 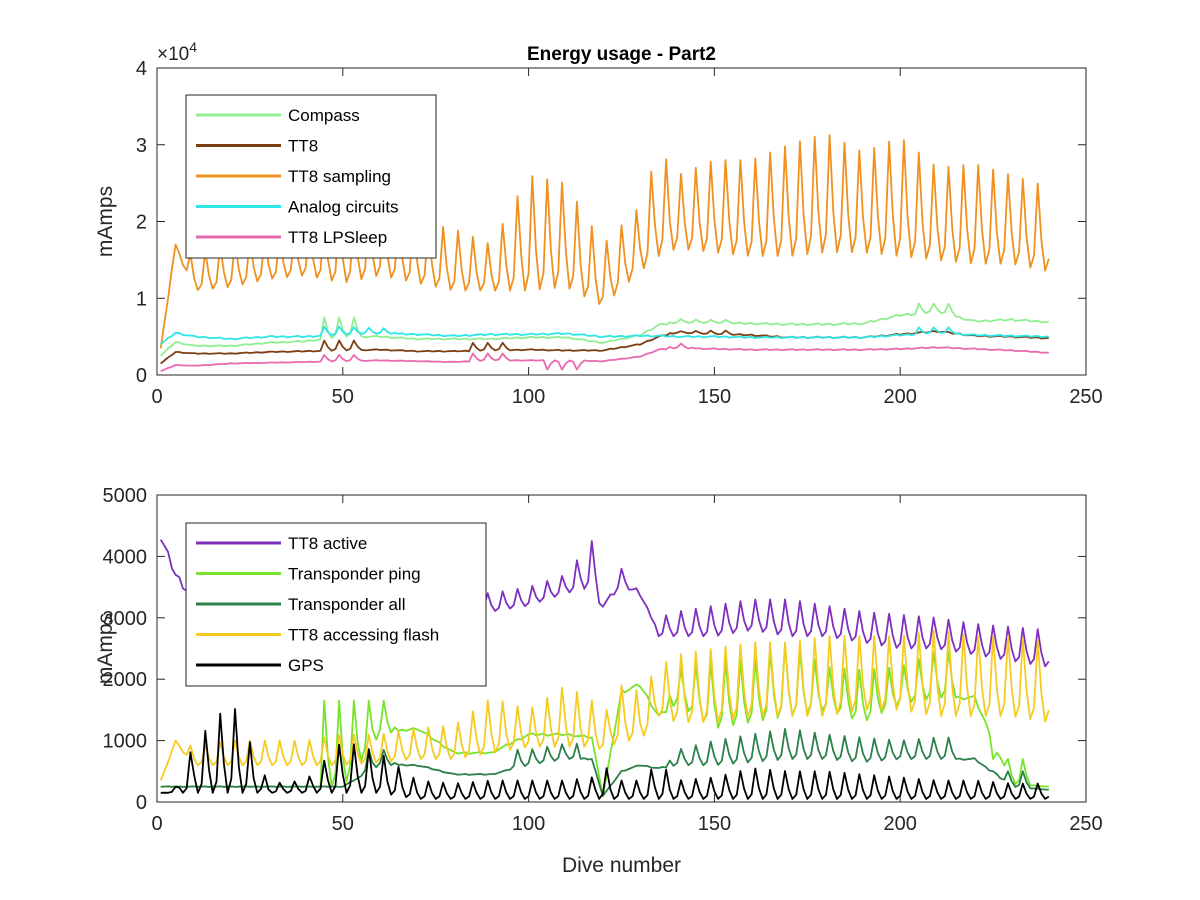 What do you see at coordinates (327, 543) in the screenshot?
I see `legend-entry: TT8 active` at bounding box center [327, 543].